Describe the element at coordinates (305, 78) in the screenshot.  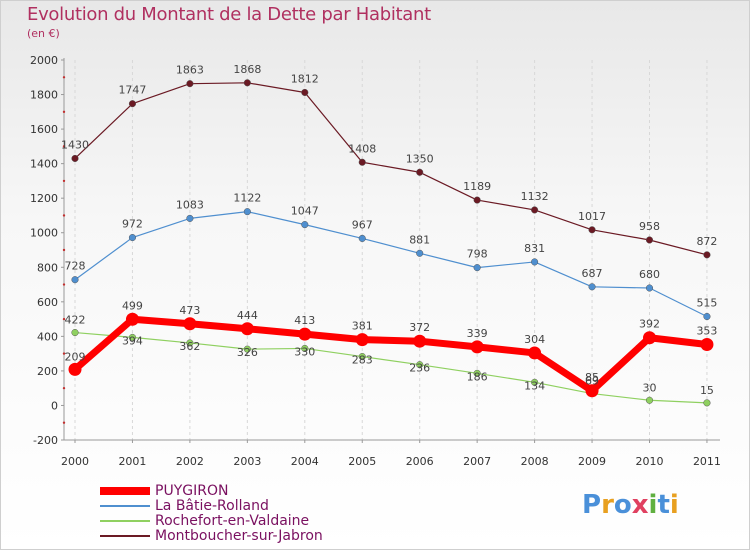
I see `data-label: 1812` at that location.